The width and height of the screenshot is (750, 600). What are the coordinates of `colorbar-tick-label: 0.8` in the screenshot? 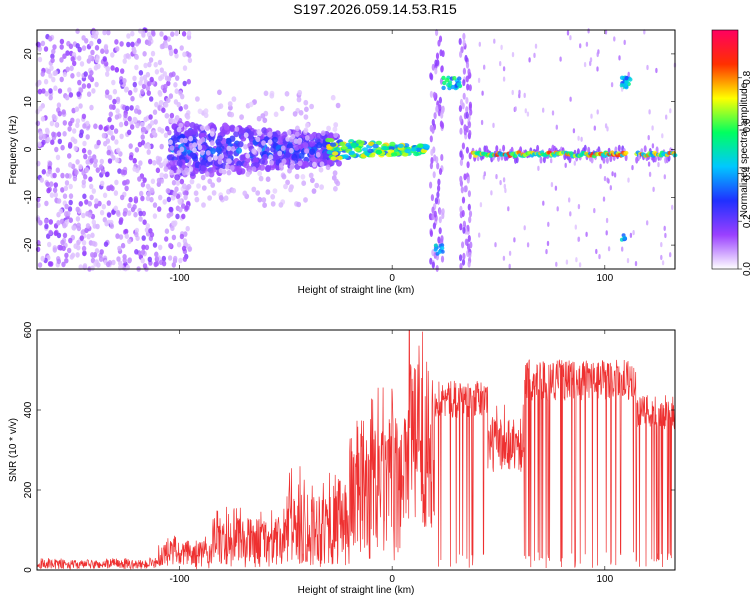 It's located at (746, 77).